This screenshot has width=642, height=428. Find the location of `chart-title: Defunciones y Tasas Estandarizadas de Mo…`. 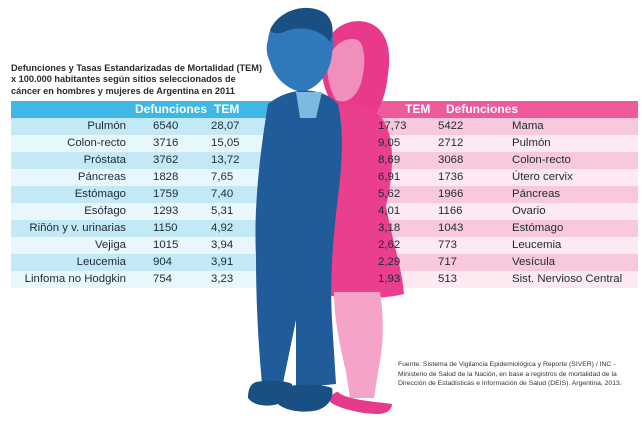

chart-title: Defunciones y Tasas Estandarizadas de Mo… is located at coordinates (161, 80).